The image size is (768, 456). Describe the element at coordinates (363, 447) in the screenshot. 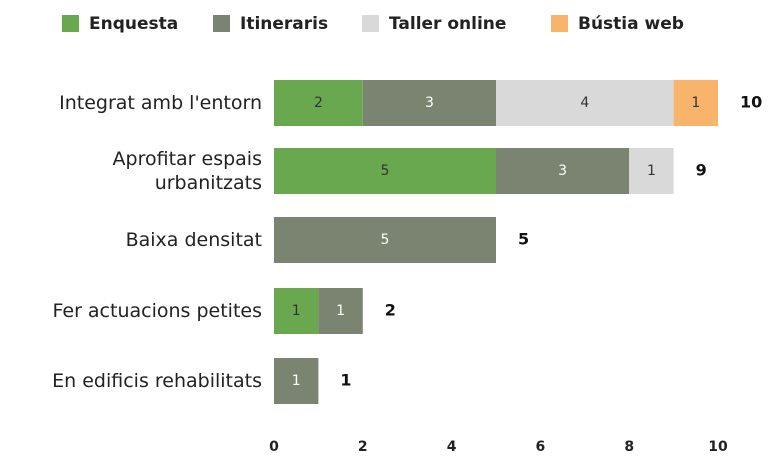

I see `x-tick-label: 2` at that location.